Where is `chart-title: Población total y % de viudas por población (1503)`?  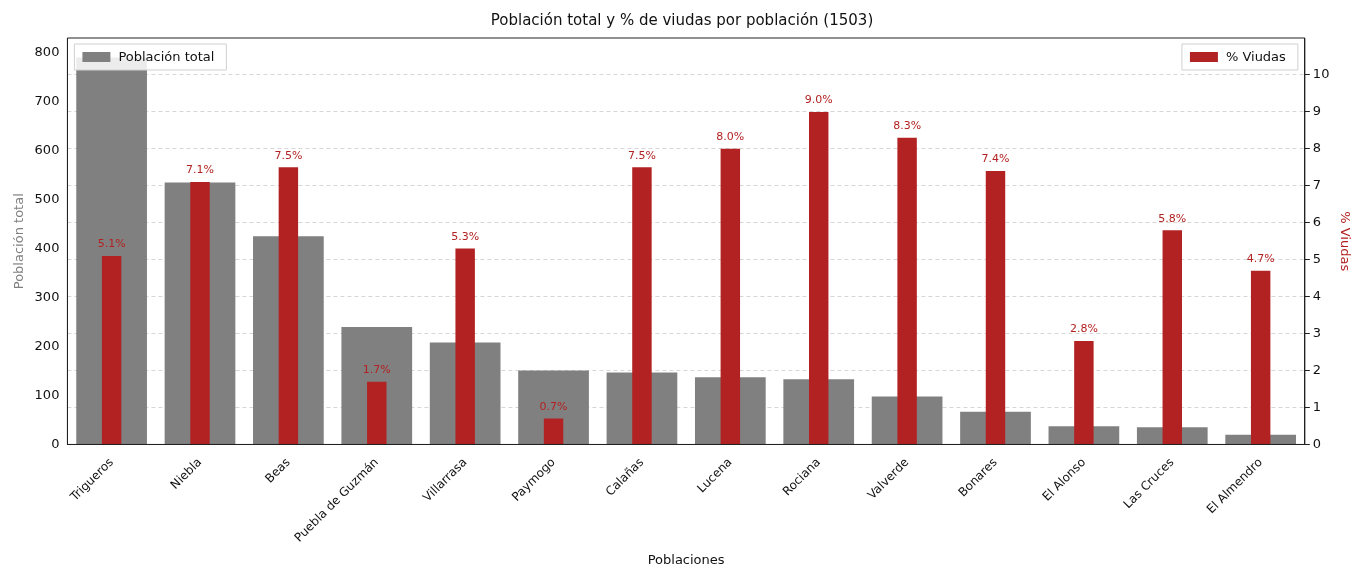
chart-title: Población total y % de viudas por población (1503) is located at coordinates (682, 19).